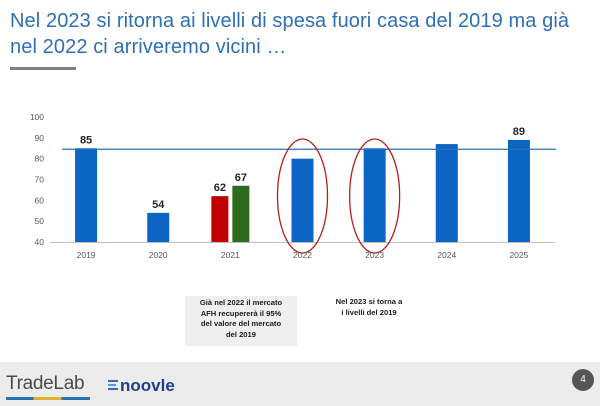  Describe the element at coordinates (147, 385) in the screenshot. I see `noovle-logo-text: noovle` at that location.